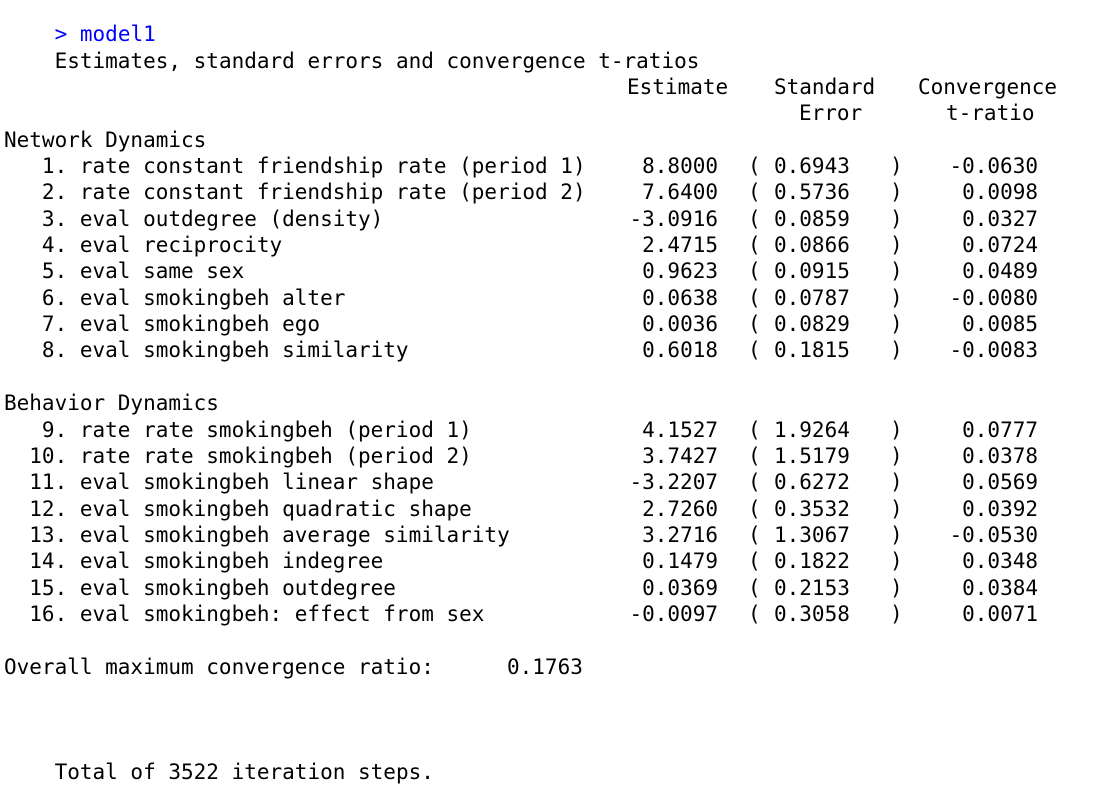 This screenshot has height=812, width=1102. What do you see at coordinates (812, 613) in the screenshot?
I see `standard-error-value: 0.3058` at bounding box center [812, 613].